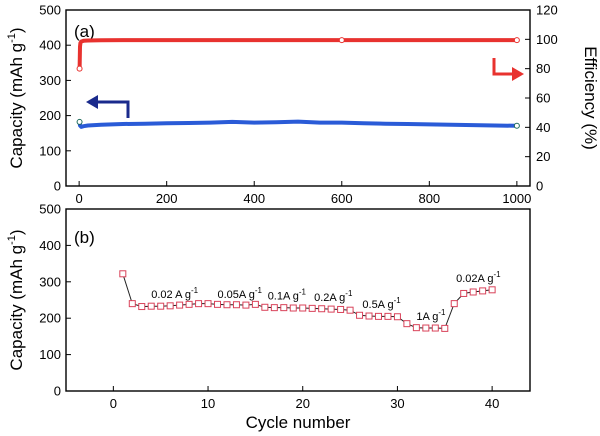 This screenshot has width=600, height=436. I want to click on rate-annotation-text: 0.05A g, so click(236, 295).